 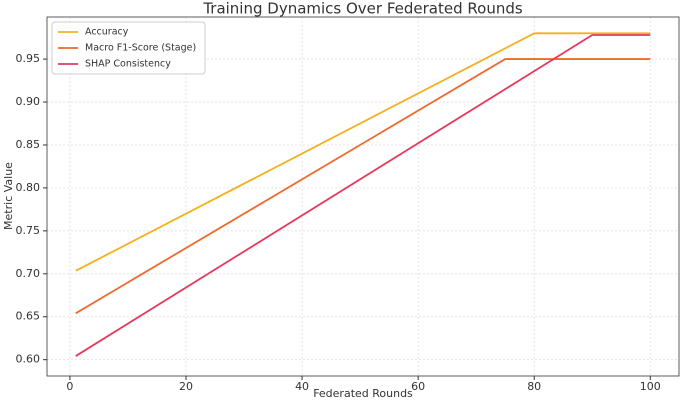 What do you see at coordinates (302, 386) in the screenshot?
I see `x-tick-label: 40` at bounding box center [302, 386].